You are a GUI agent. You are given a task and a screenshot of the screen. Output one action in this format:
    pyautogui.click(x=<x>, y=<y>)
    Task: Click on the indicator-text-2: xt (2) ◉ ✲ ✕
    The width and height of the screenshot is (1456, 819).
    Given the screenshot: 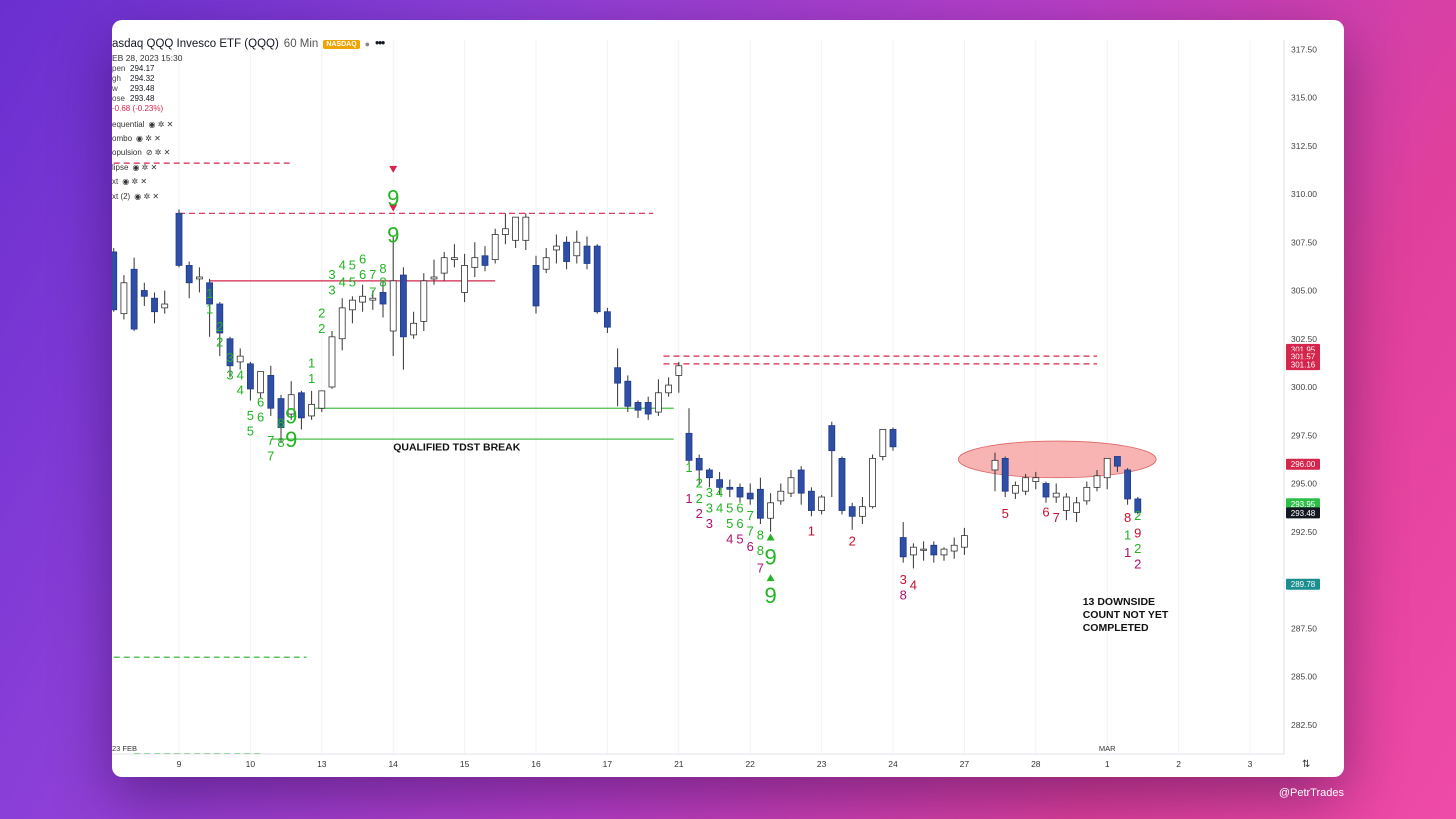 What is the action you would take?
    pyautogui.click(x=248, y=197)
    